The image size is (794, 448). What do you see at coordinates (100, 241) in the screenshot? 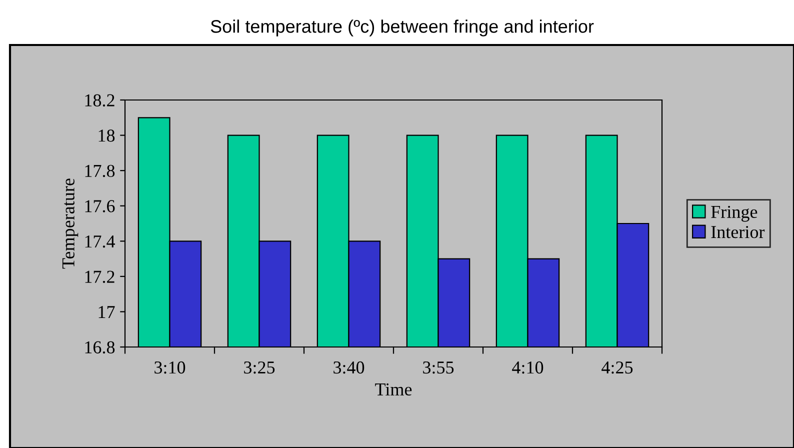
I see `y-tick-label: 17.4` at bounding box center [100, 241].